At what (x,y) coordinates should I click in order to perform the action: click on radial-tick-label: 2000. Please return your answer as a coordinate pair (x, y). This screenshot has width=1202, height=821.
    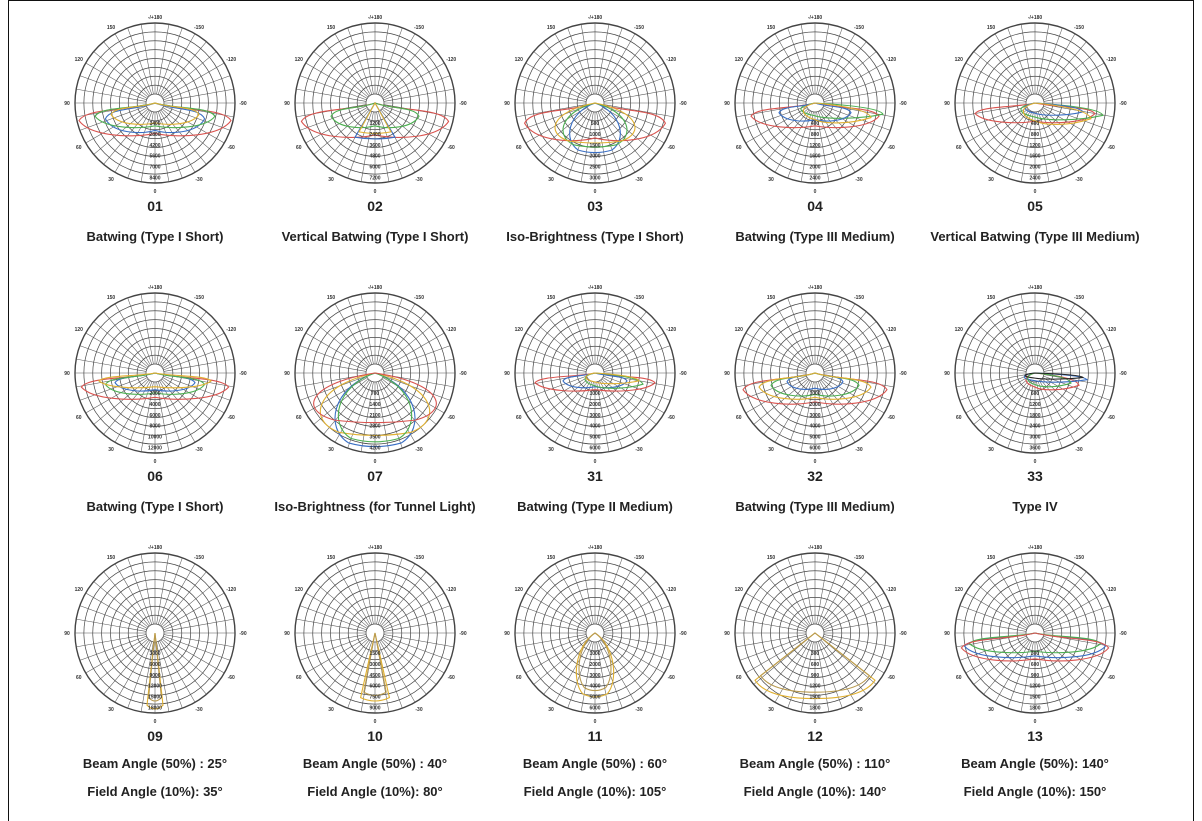
    Looking at the image, I should click on (594, 665).